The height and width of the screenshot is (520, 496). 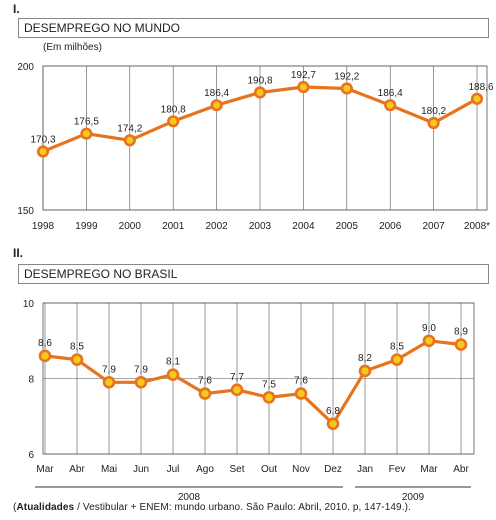 What do you see at coordinates (29, 304) in the screenshot?
I see `chart2-y-tick-label: 10` at bounding box center [29, 304].